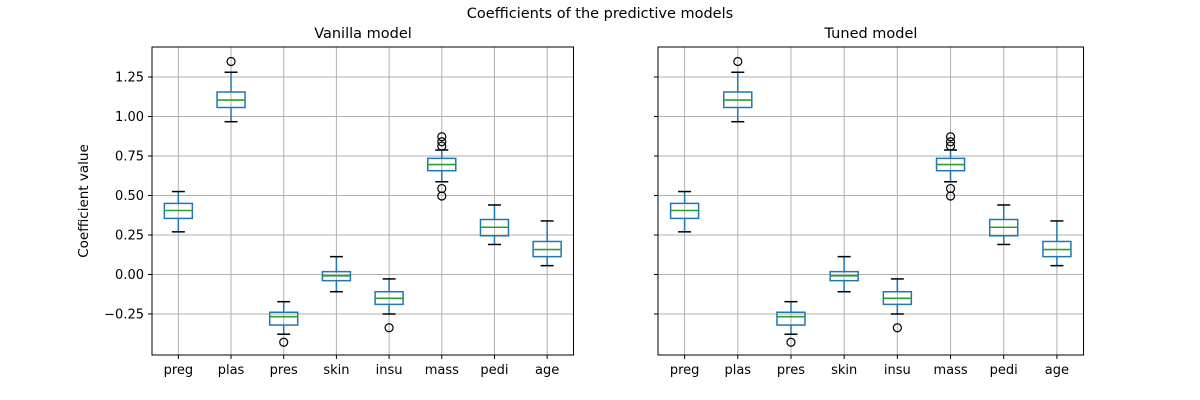  I want to click on y-tick-label: 1.25, so click(129, 78).